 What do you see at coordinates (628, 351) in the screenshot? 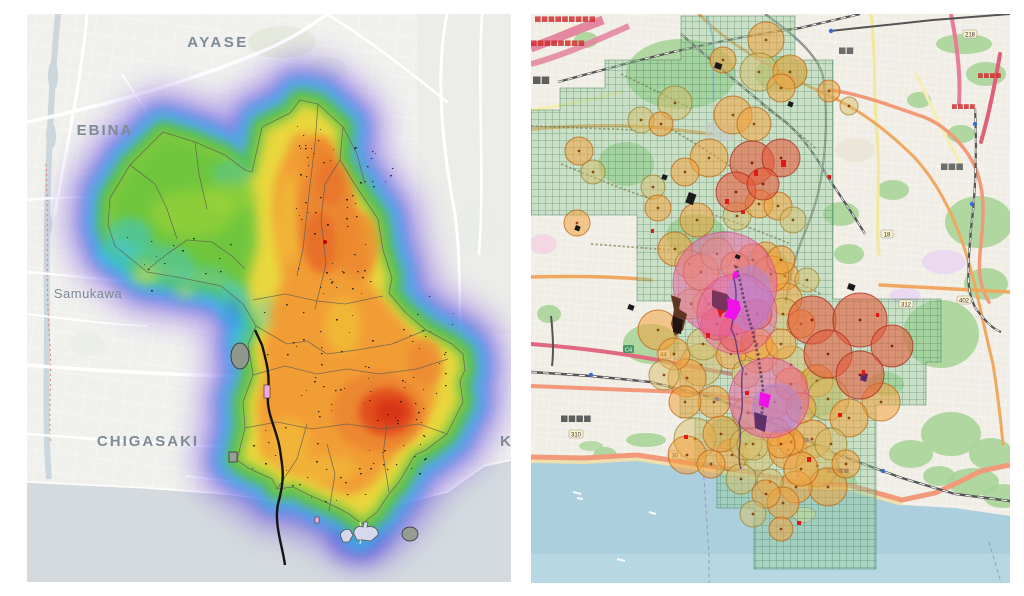
I see `svg-text: C4` at bounding box center [628, 351].